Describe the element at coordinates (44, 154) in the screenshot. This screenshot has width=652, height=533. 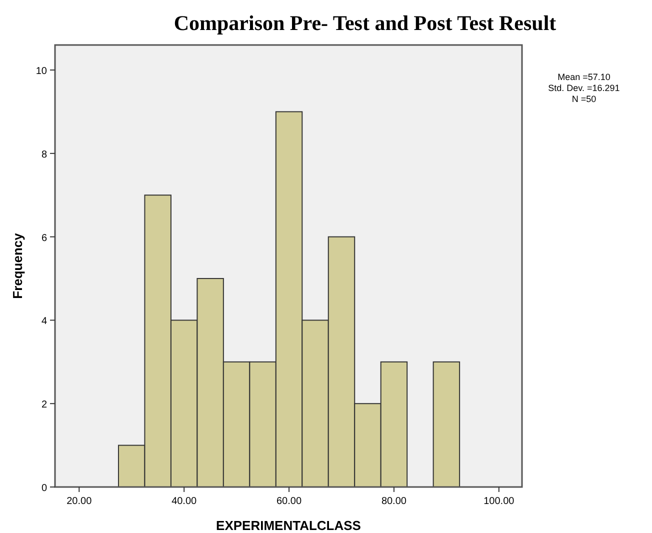
I see `y-tick-label: 8` at that location.